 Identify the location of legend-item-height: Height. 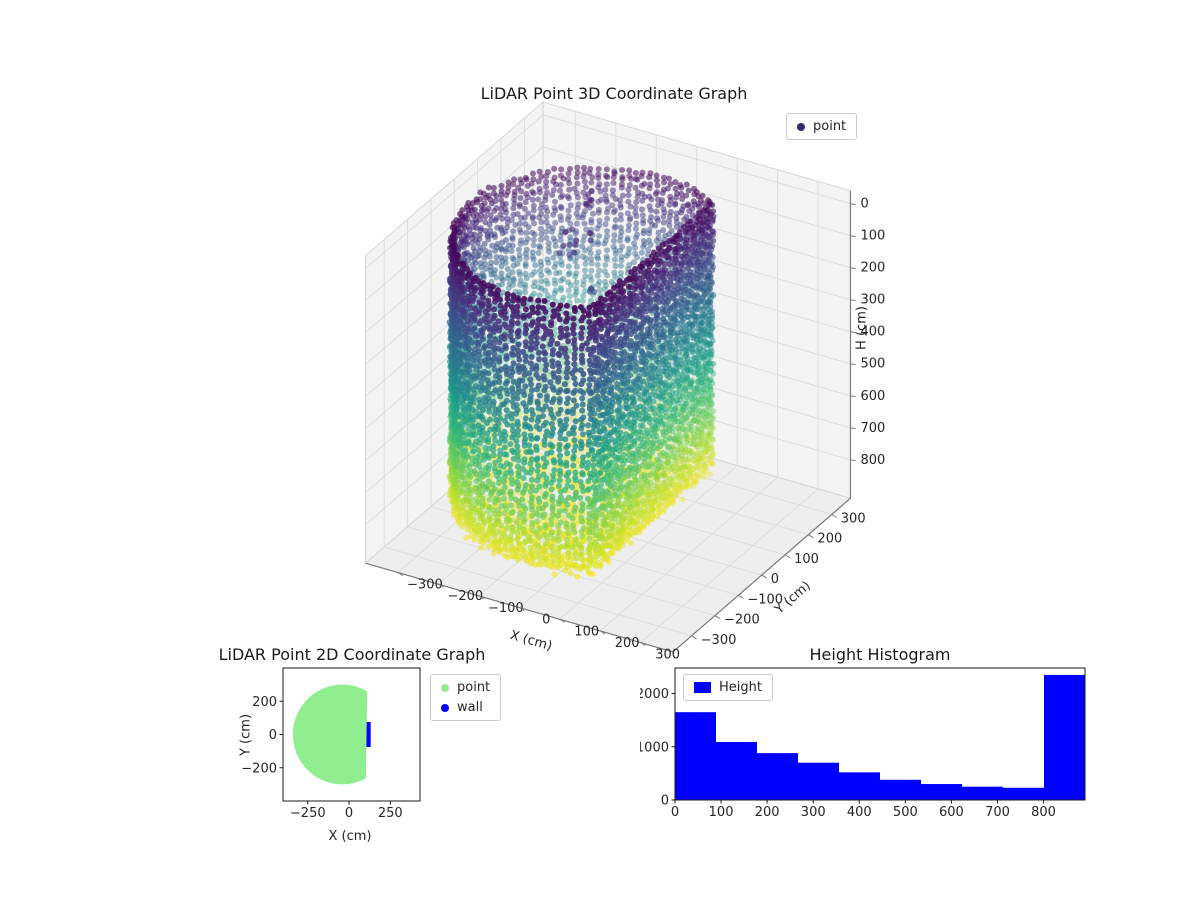
(728, 687).